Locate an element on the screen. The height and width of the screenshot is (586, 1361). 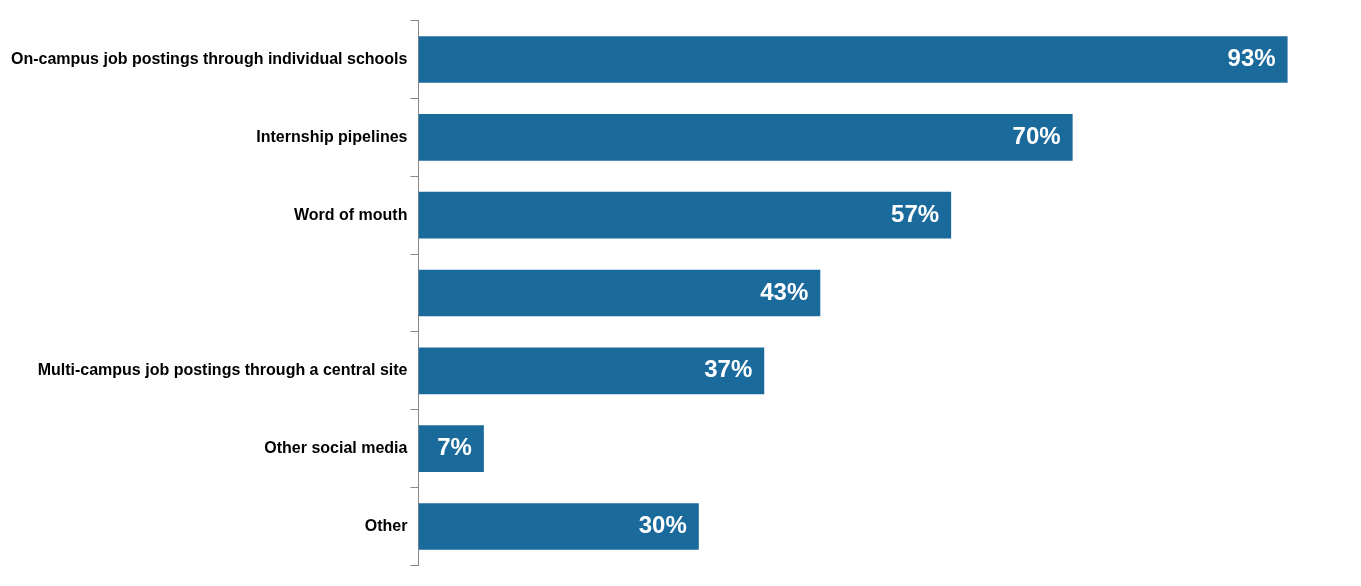
y-tick-label: Multi-campus job postings through a central site is located at coordinates (222, 370).